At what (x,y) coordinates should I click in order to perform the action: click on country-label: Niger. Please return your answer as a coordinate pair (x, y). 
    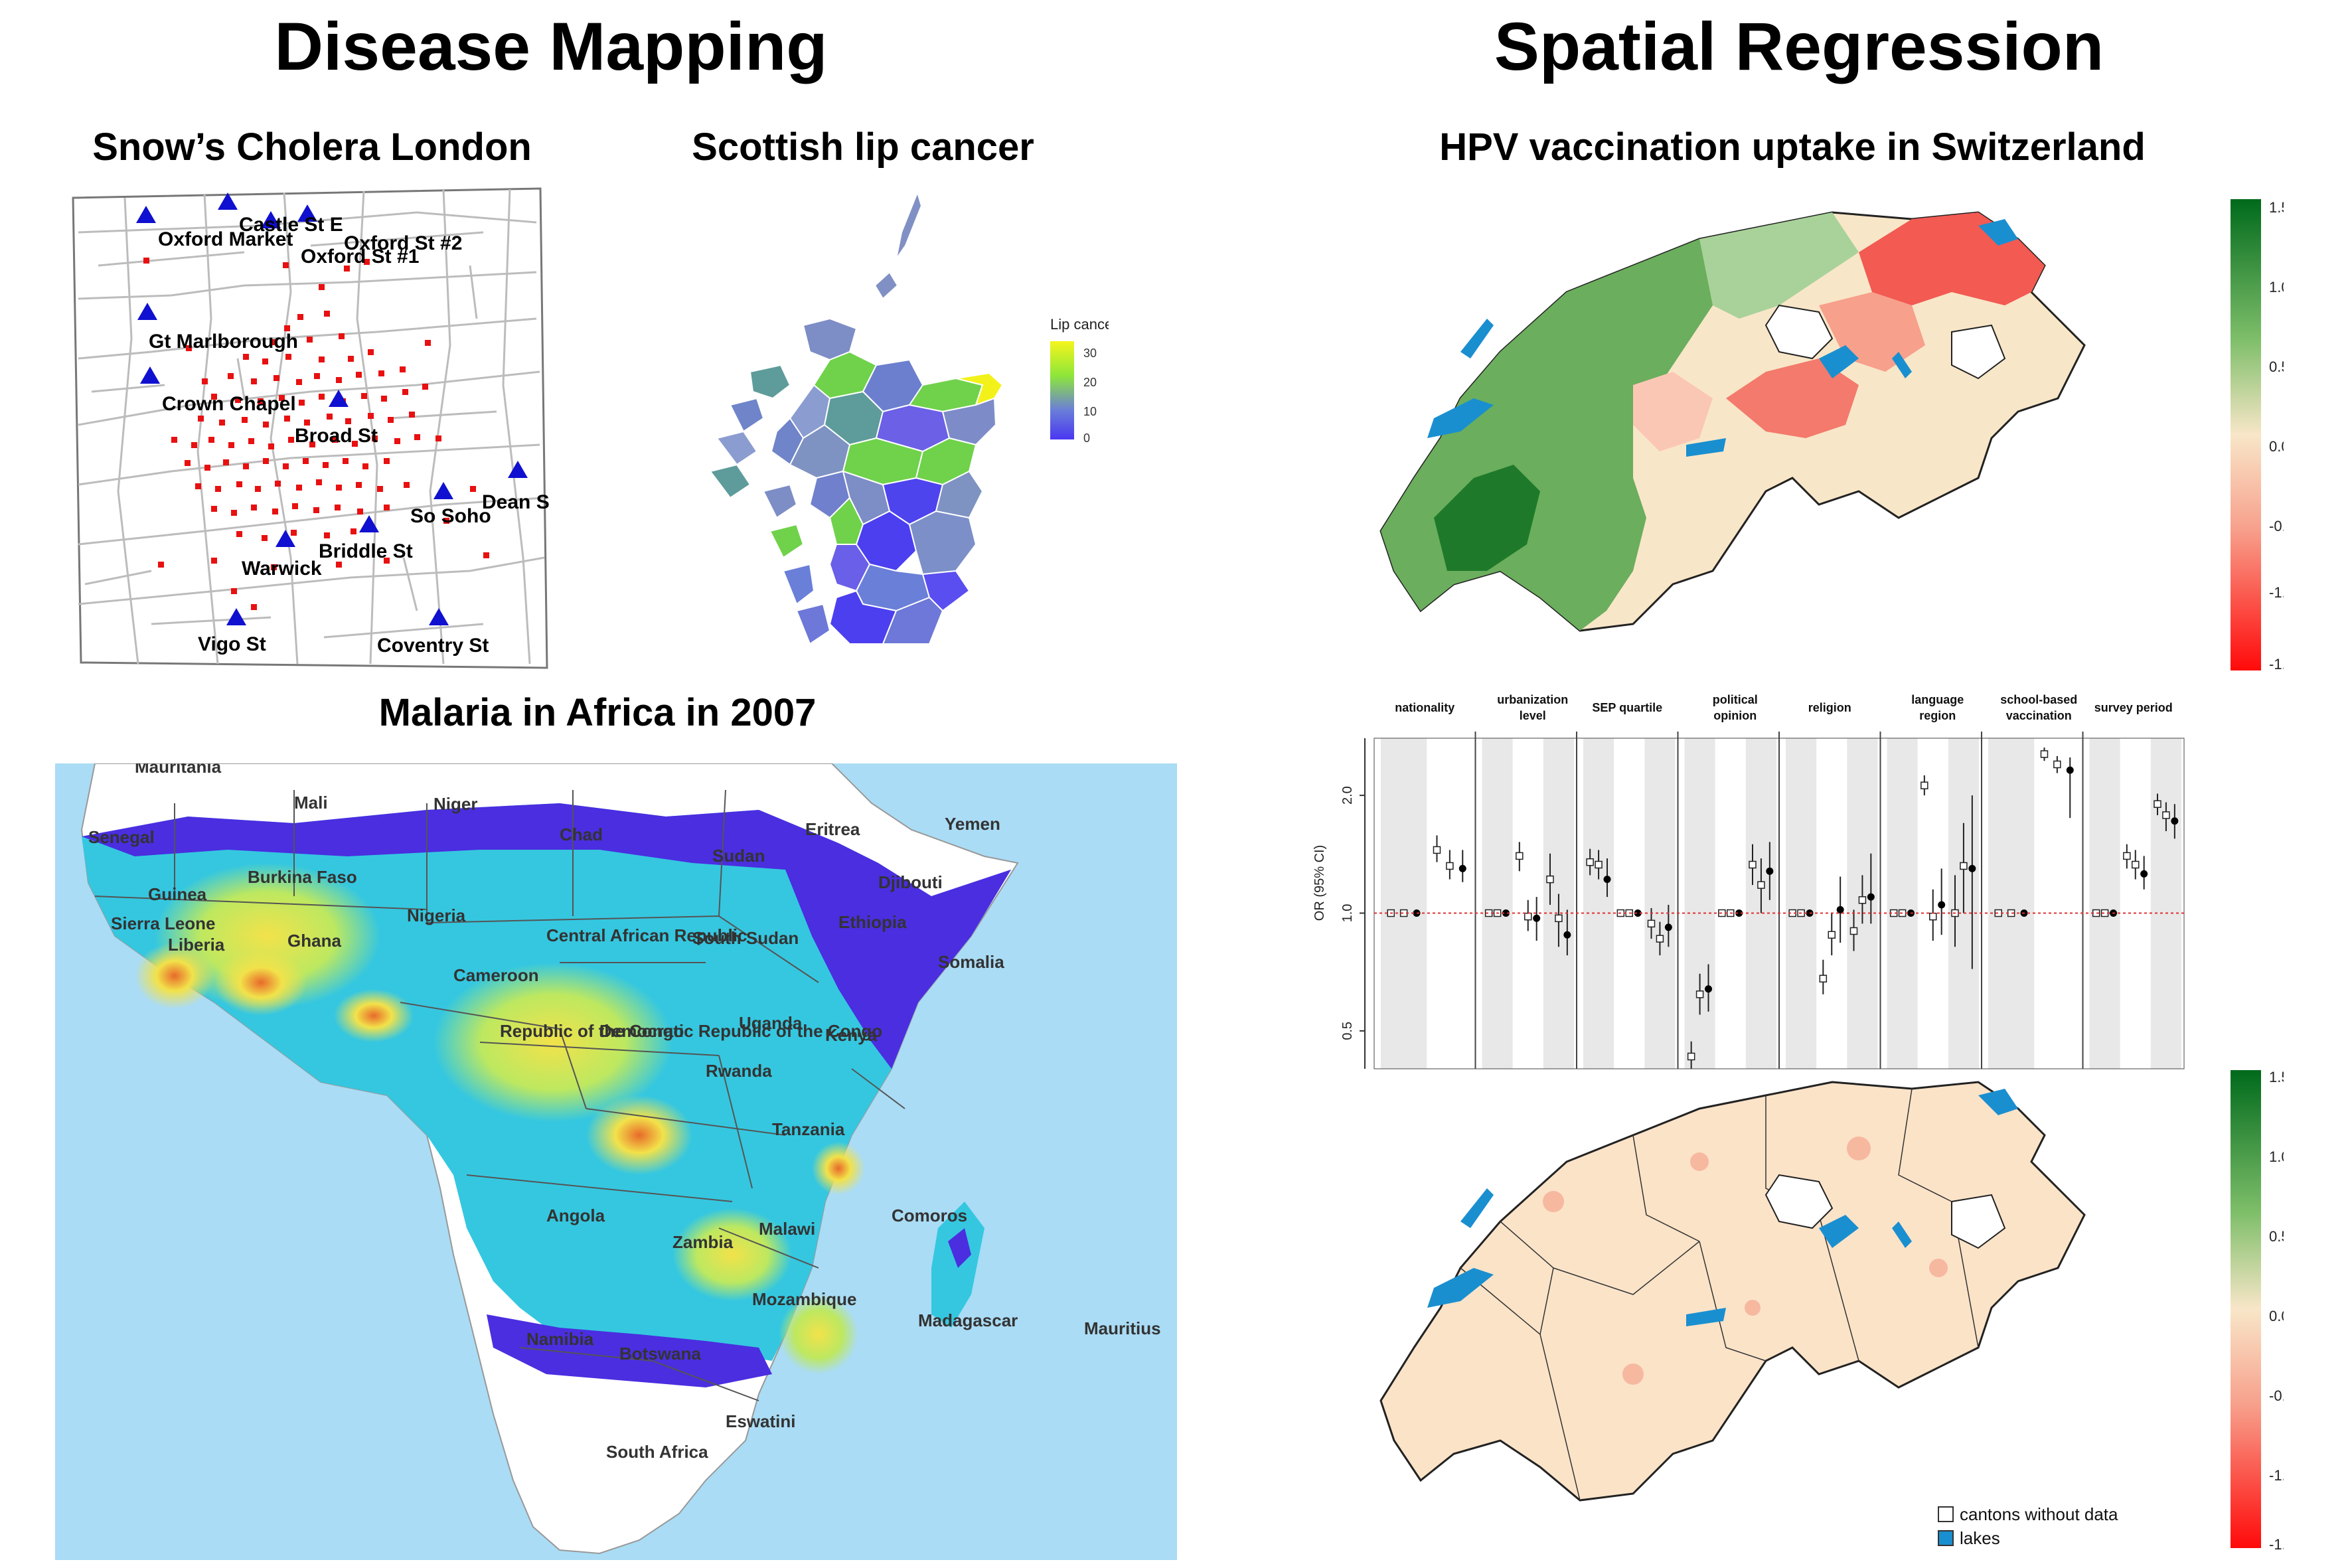
    Looking at the image, I should click on (455, 804).